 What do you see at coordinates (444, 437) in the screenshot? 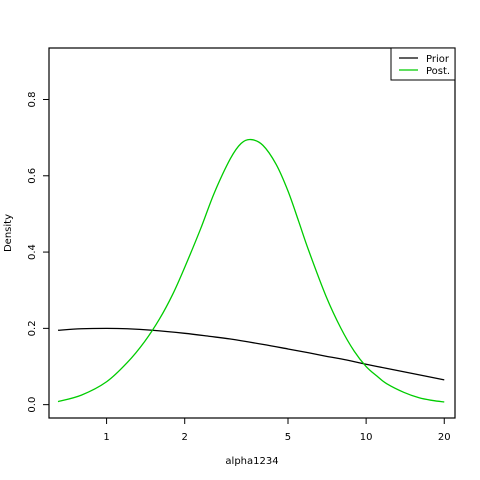
I see `x-tick-label: 20` at bounding box center [444, 437].